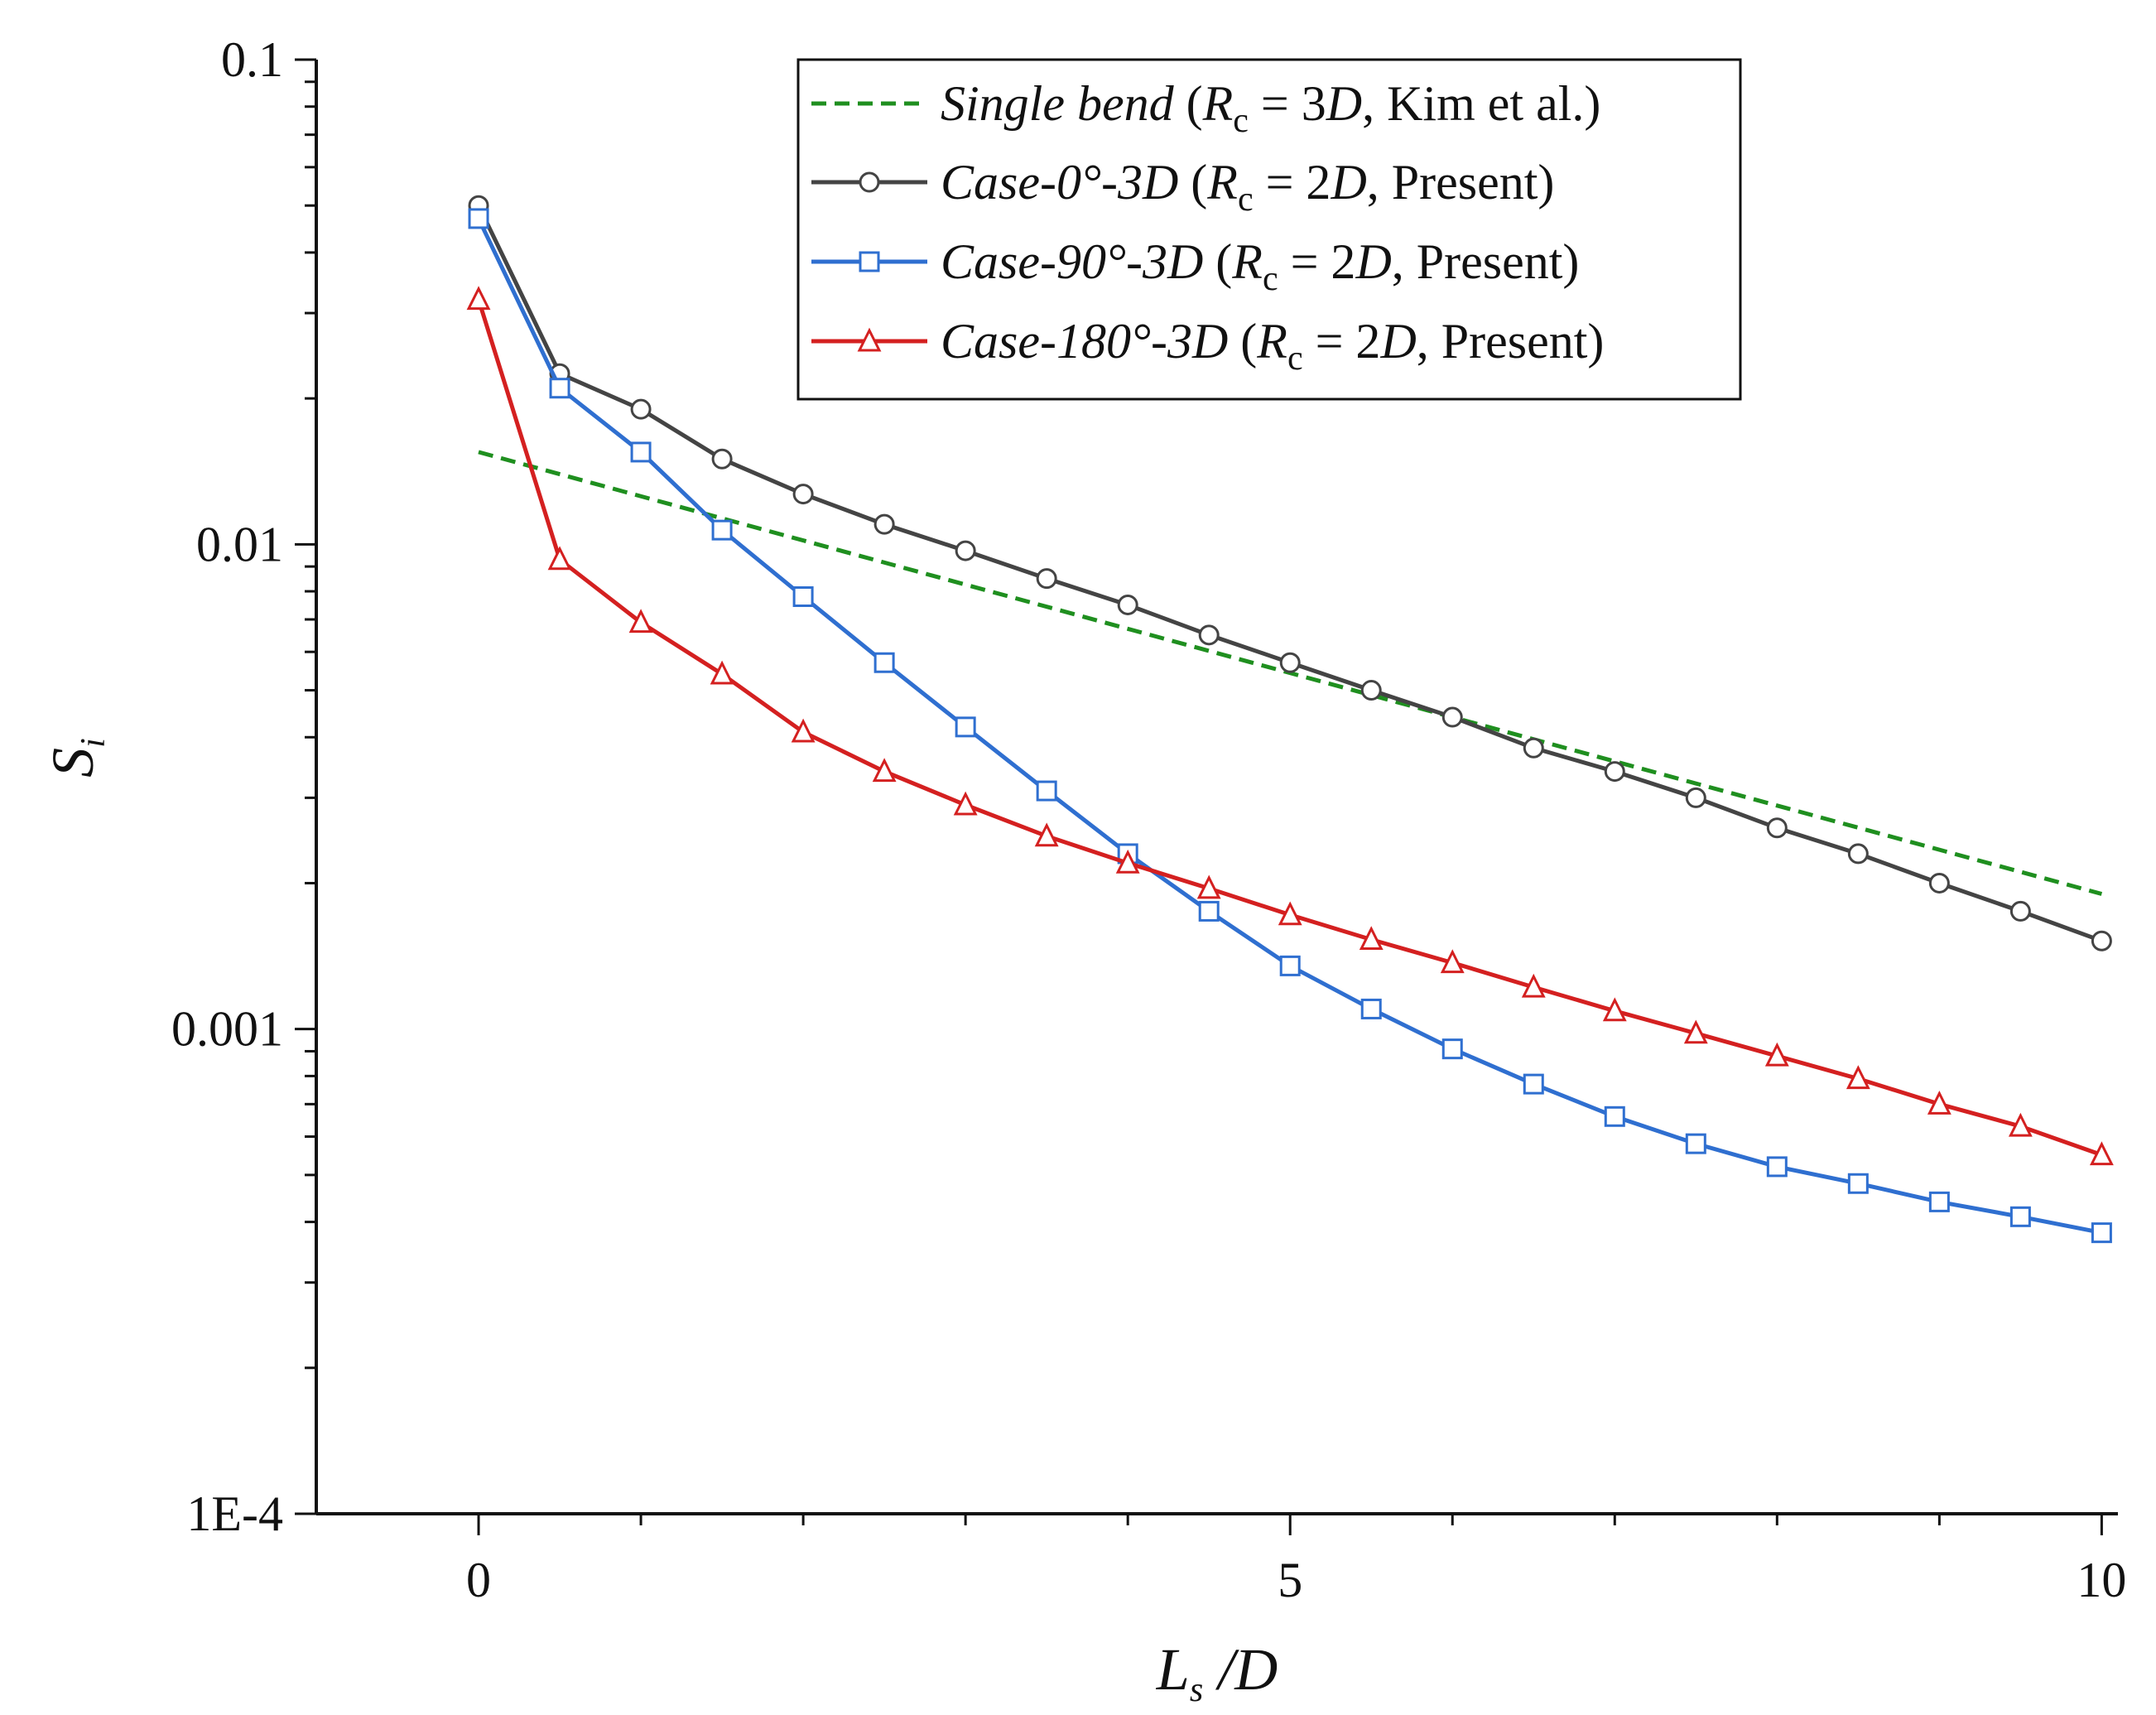 Image resolution: width=2156 pixels, height=1715 pixels. What do you see at coordinates (479, 1580) in the screenshot?
I see `x-tick-label: 0` at bounding box center [479, 1580].